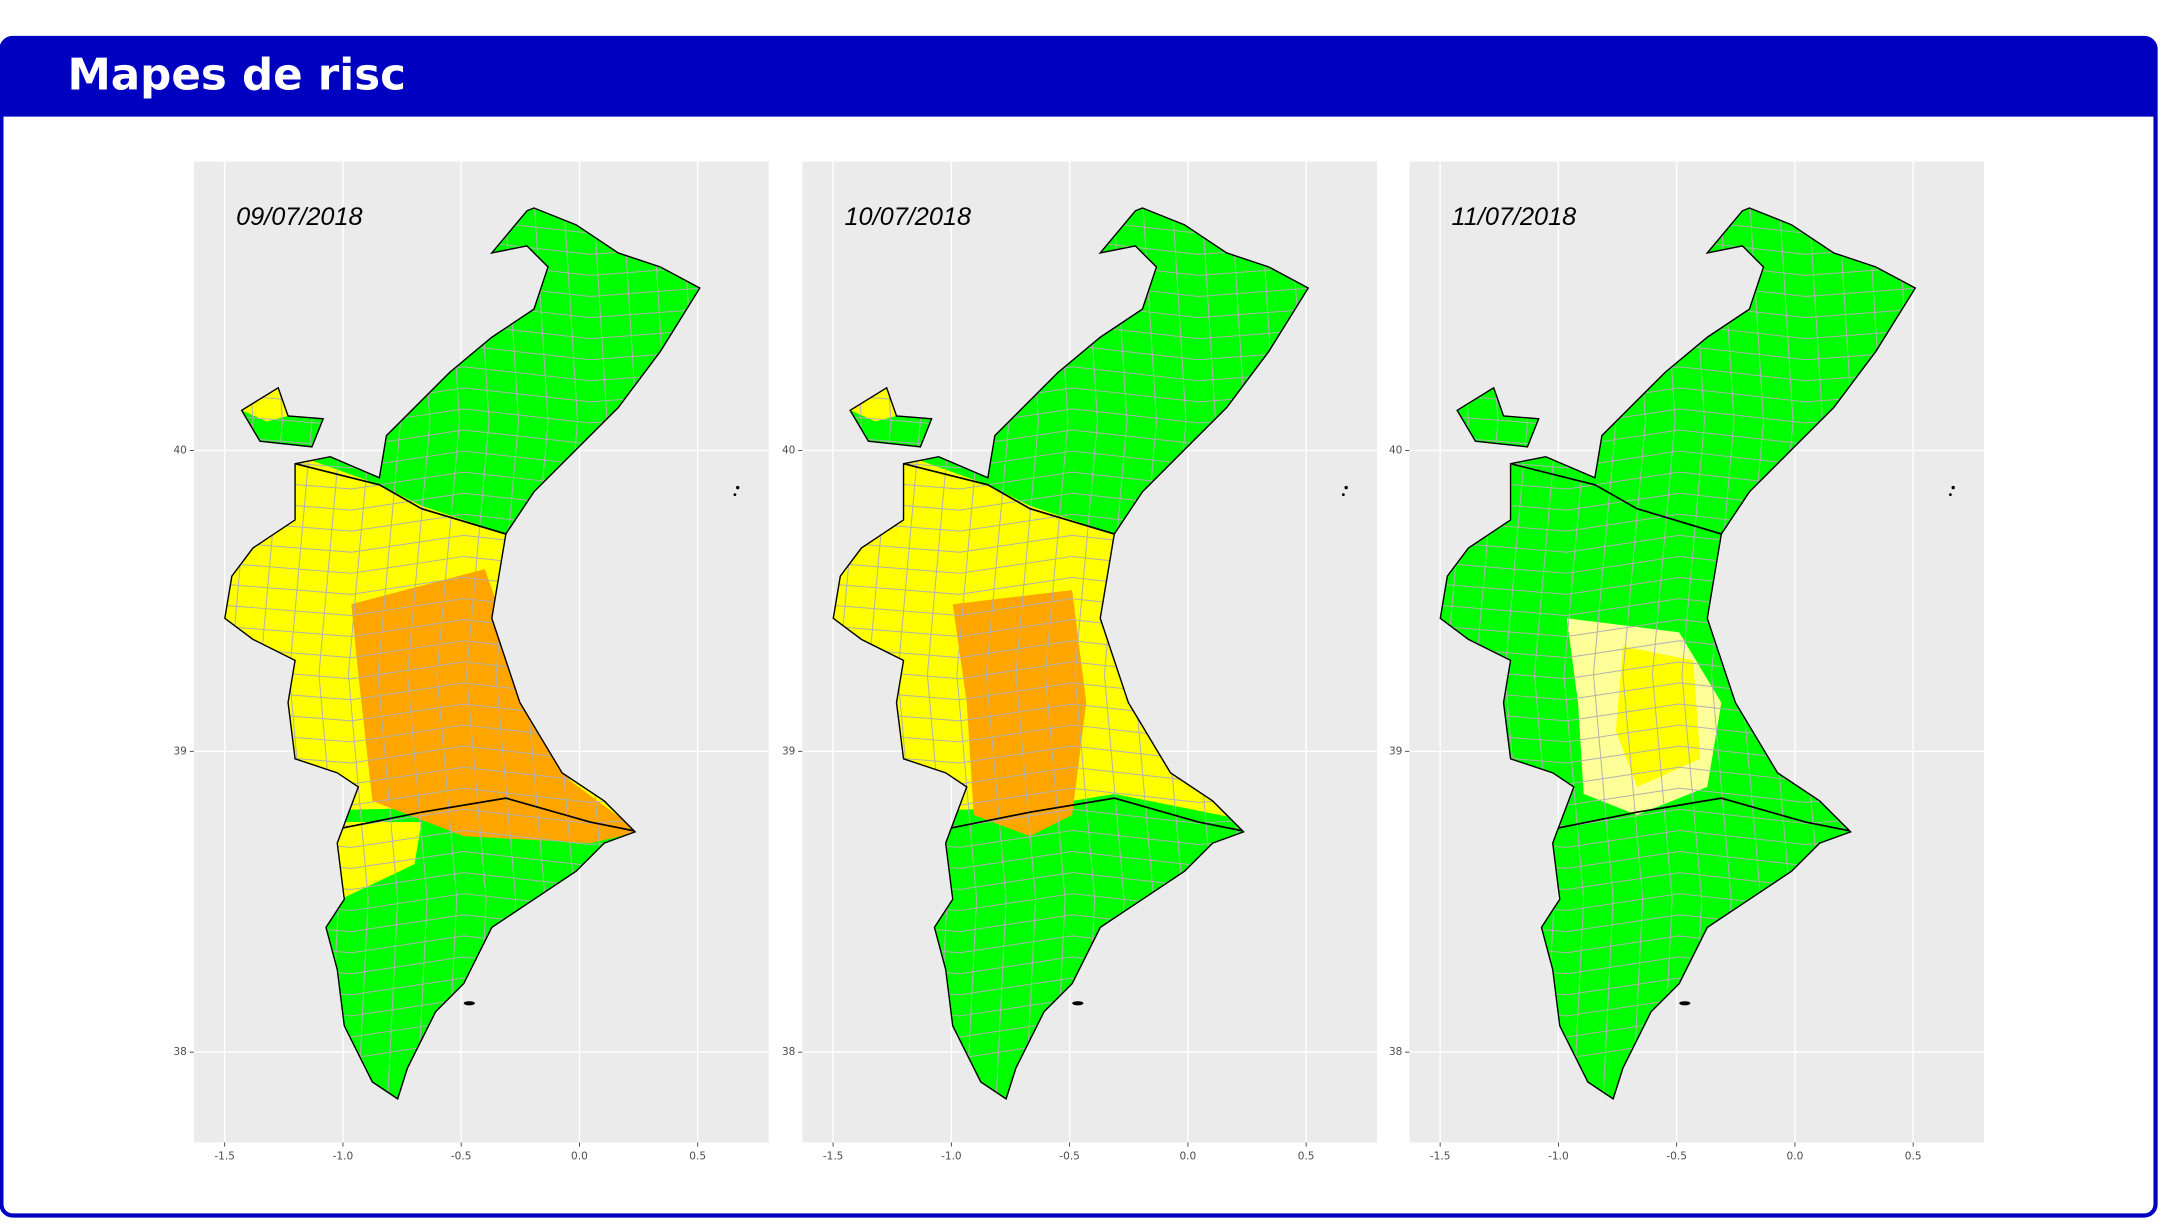 The height and width of the screenshot is (1227, 2171). Describe the element at coordinates (299, 217) in the screenshot. I see `date-label: 09/07/2018` at that location.